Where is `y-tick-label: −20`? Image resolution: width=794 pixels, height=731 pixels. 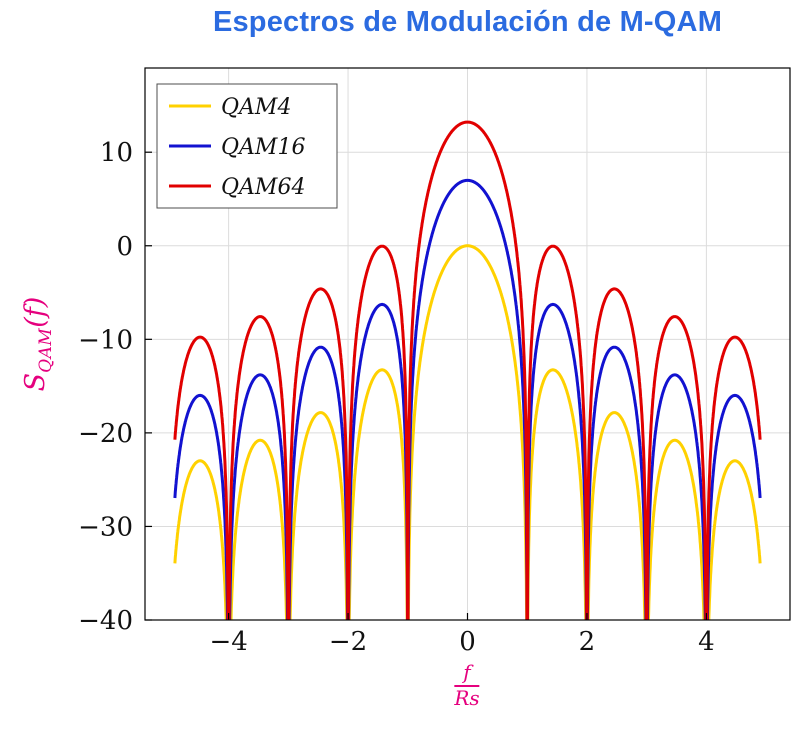 y-tick-label: −20 is located at coordinates (105, 434).